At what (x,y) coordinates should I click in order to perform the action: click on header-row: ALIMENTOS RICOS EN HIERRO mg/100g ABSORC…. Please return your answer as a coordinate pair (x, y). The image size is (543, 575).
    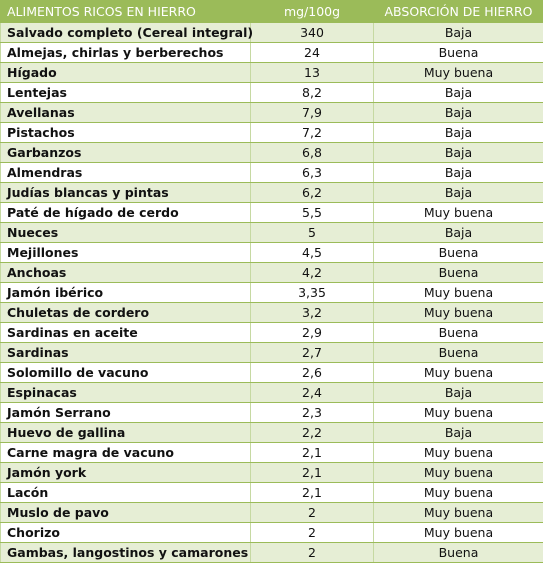
    Looking at the image, I should click on (271, 11).